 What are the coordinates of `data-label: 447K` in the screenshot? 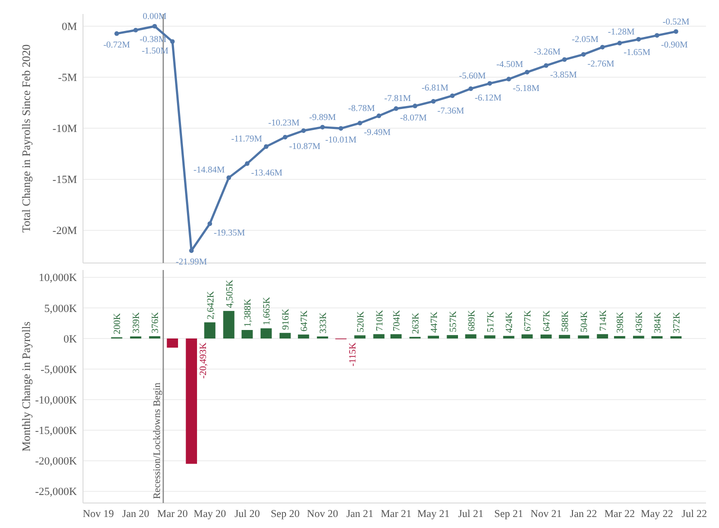 It's located at (435, 322).